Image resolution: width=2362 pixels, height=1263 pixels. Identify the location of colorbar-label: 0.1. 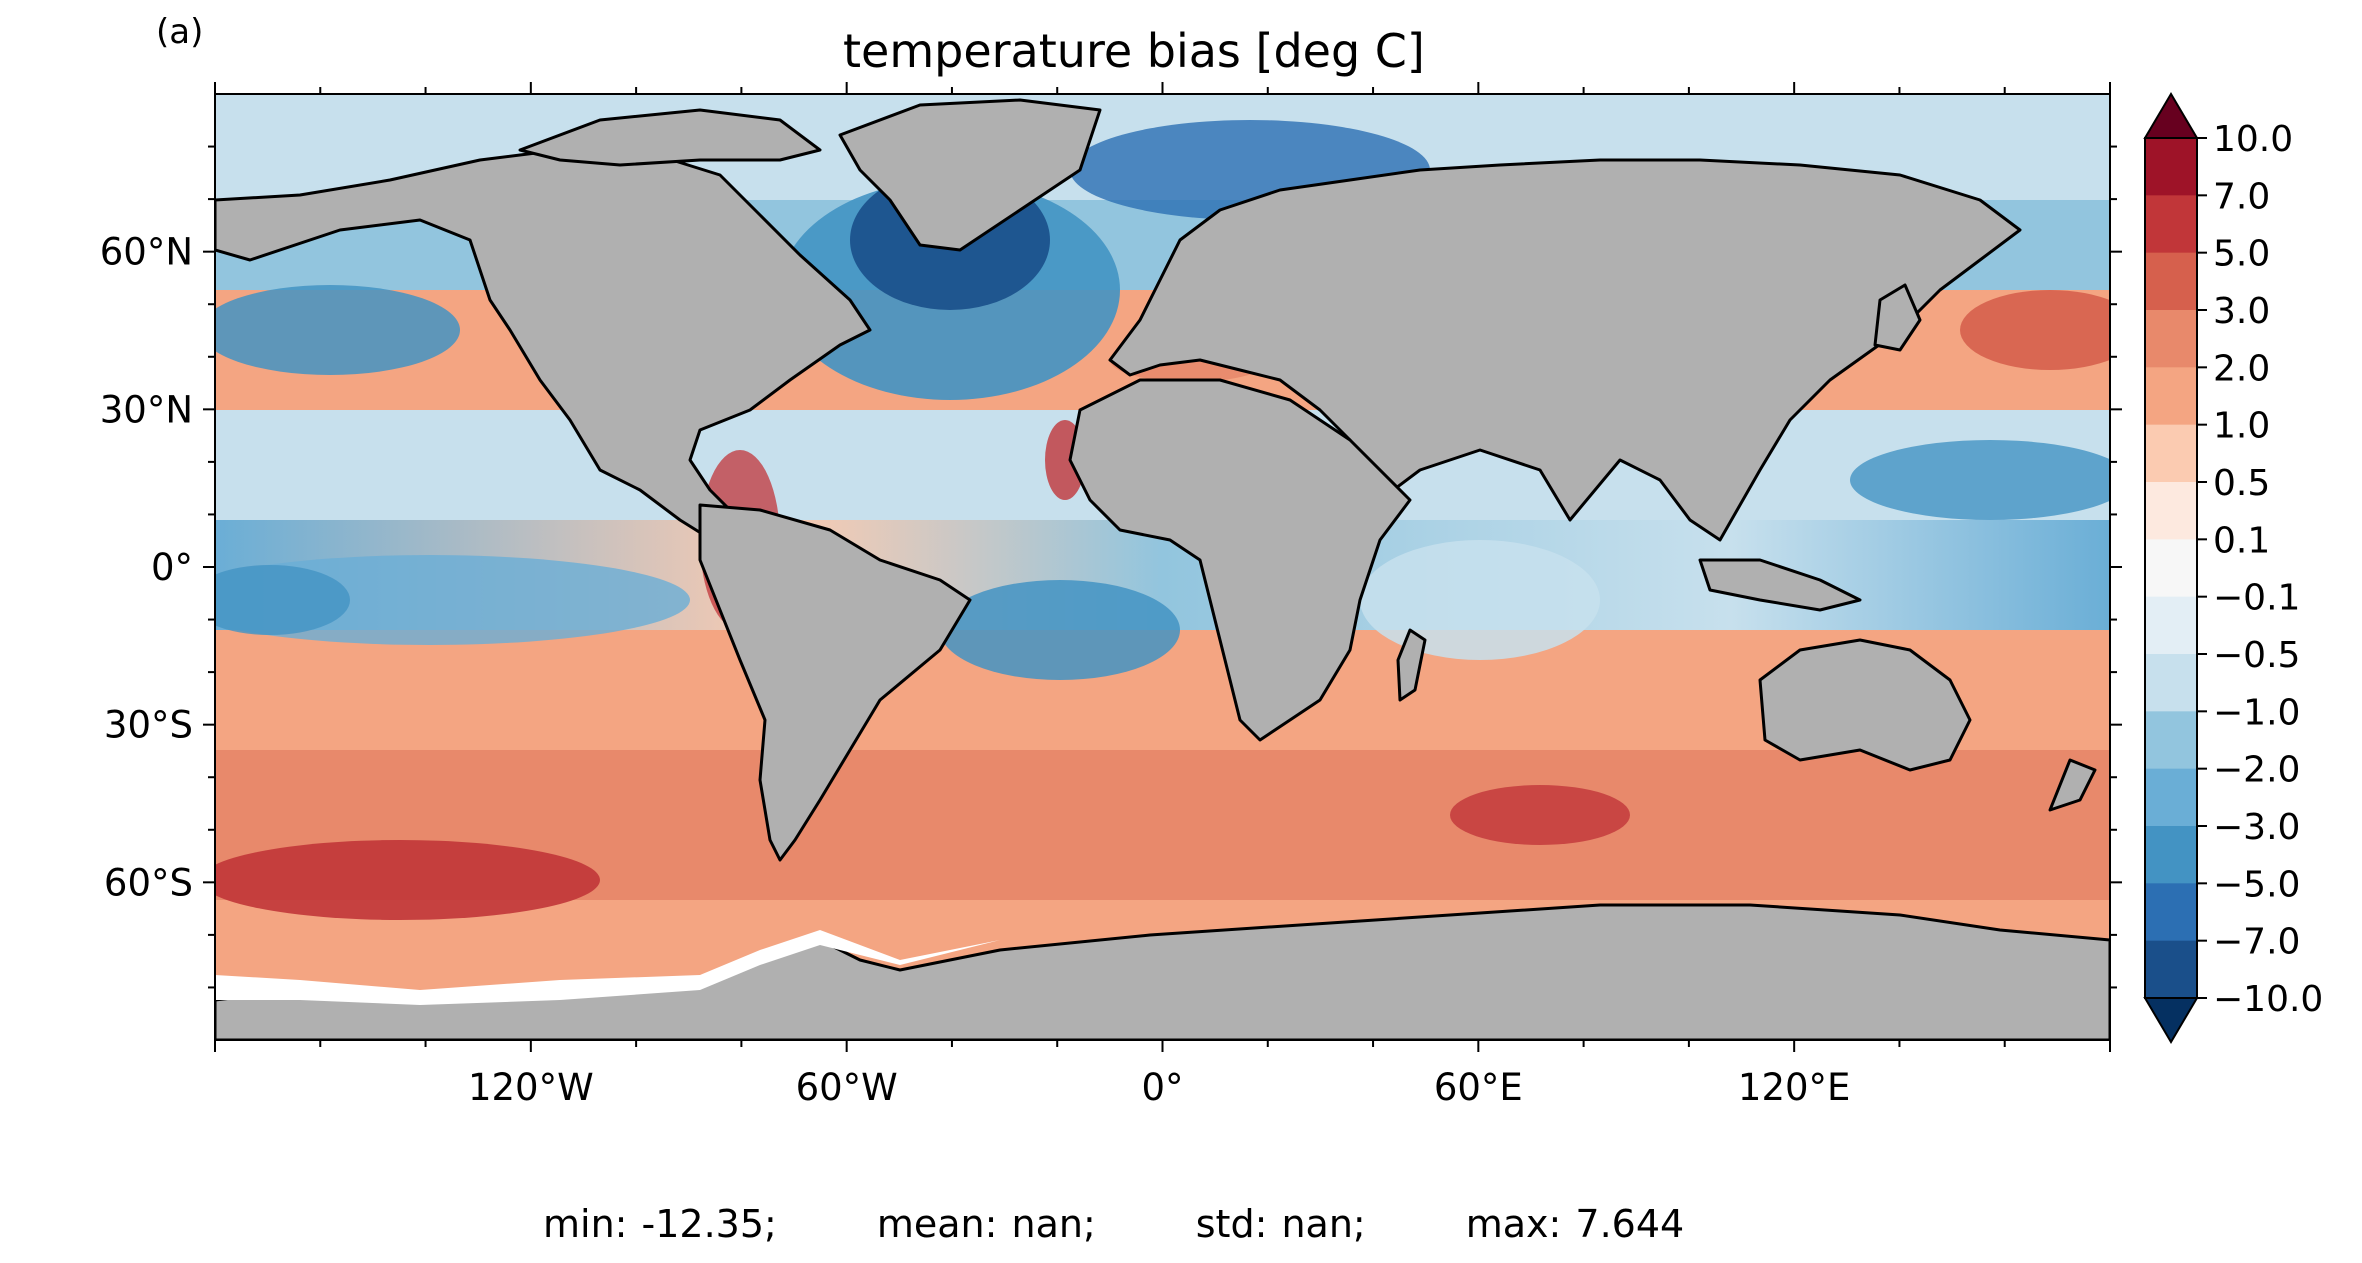
(2241, 540).